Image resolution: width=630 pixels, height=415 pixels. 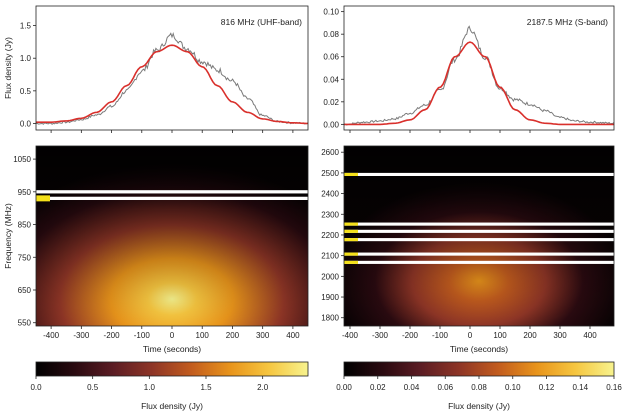 I want to click on colorbar-tick-label: 0.04, so click(x=412, y=387).